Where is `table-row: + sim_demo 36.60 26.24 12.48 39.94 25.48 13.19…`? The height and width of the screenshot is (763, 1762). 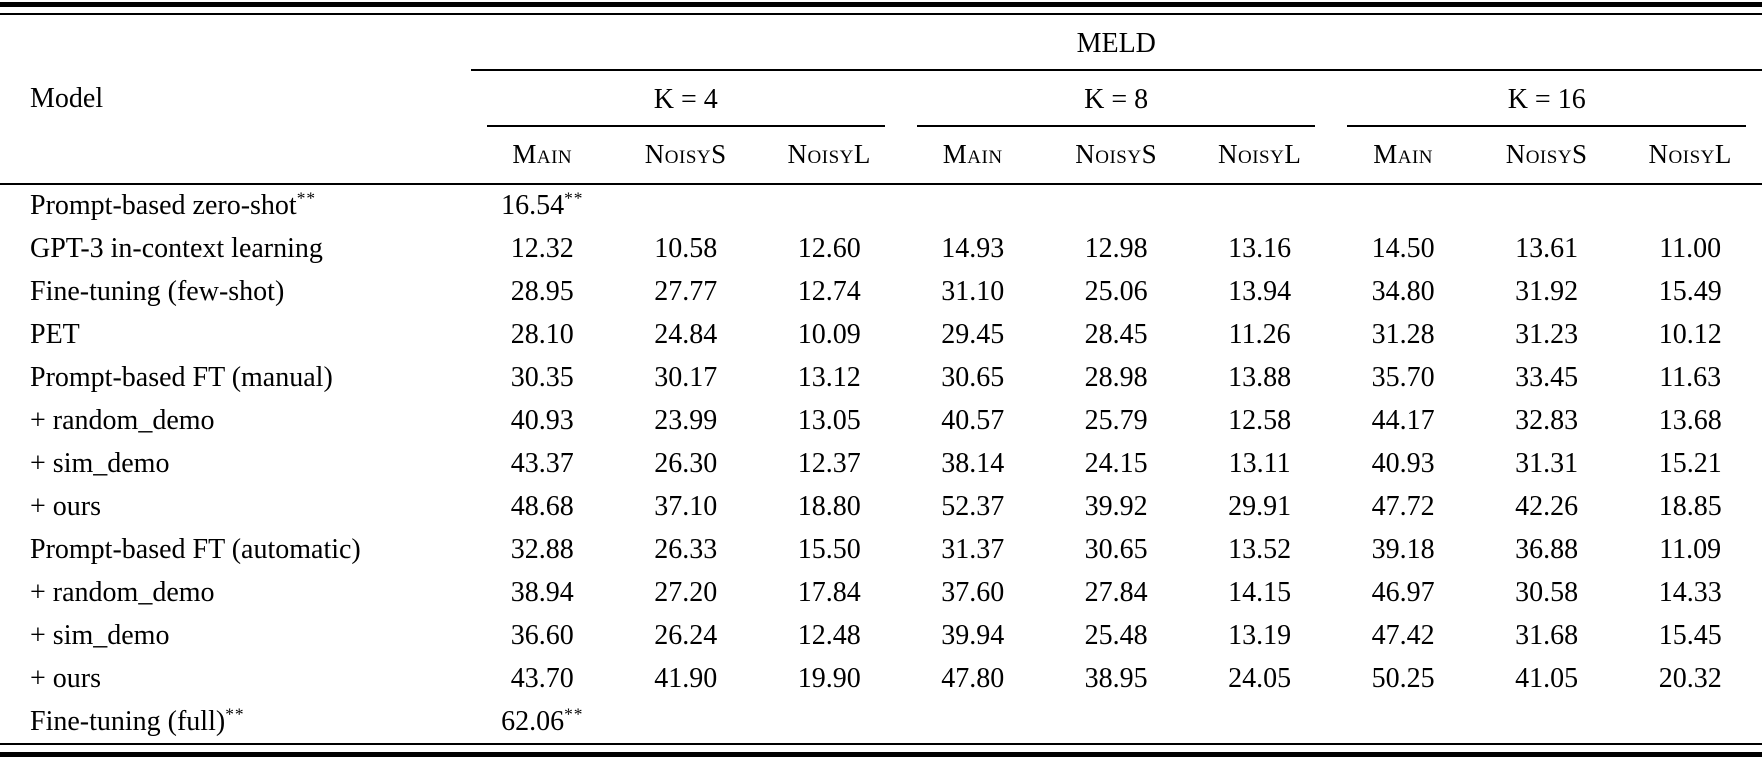
table-row: + sim_demo 36.60 26.24 12.48 39.94 25.48 13.19… is located at coordinates (881, 635).